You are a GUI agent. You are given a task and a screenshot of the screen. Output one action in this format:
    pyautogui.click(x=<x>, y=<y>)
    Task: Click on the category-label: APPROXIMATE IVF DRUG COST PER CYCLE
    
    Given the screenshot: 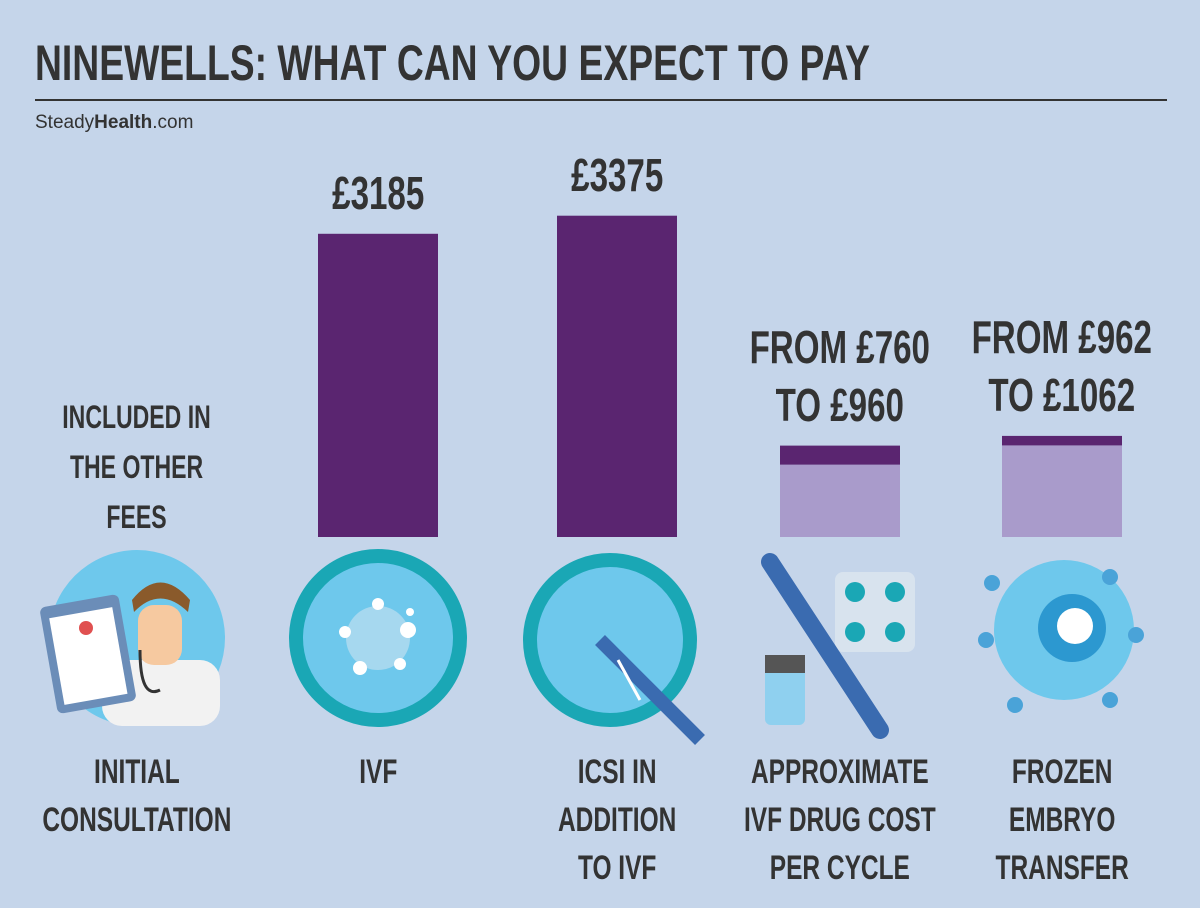 What is the action you would take?
    pyautogui.click(x=840, y=820)
    